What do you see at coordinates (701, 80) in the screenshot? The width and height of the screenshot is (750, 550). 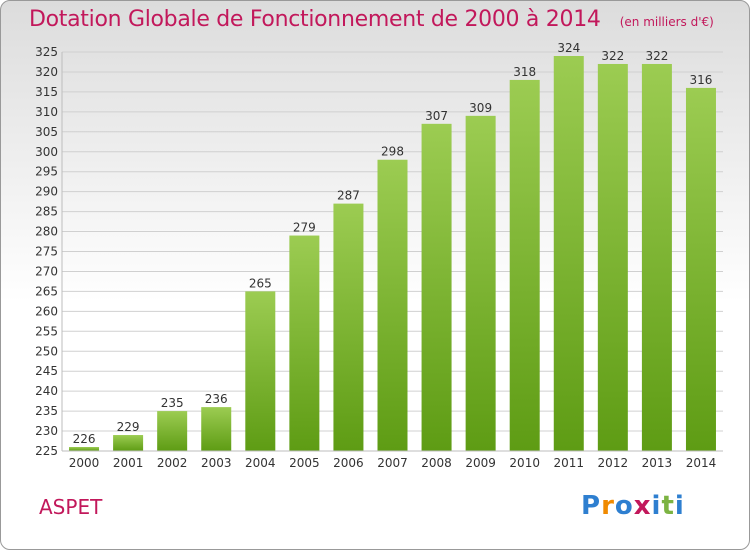 I see `bar-value-label: 316` at bounding box center [701, 80].